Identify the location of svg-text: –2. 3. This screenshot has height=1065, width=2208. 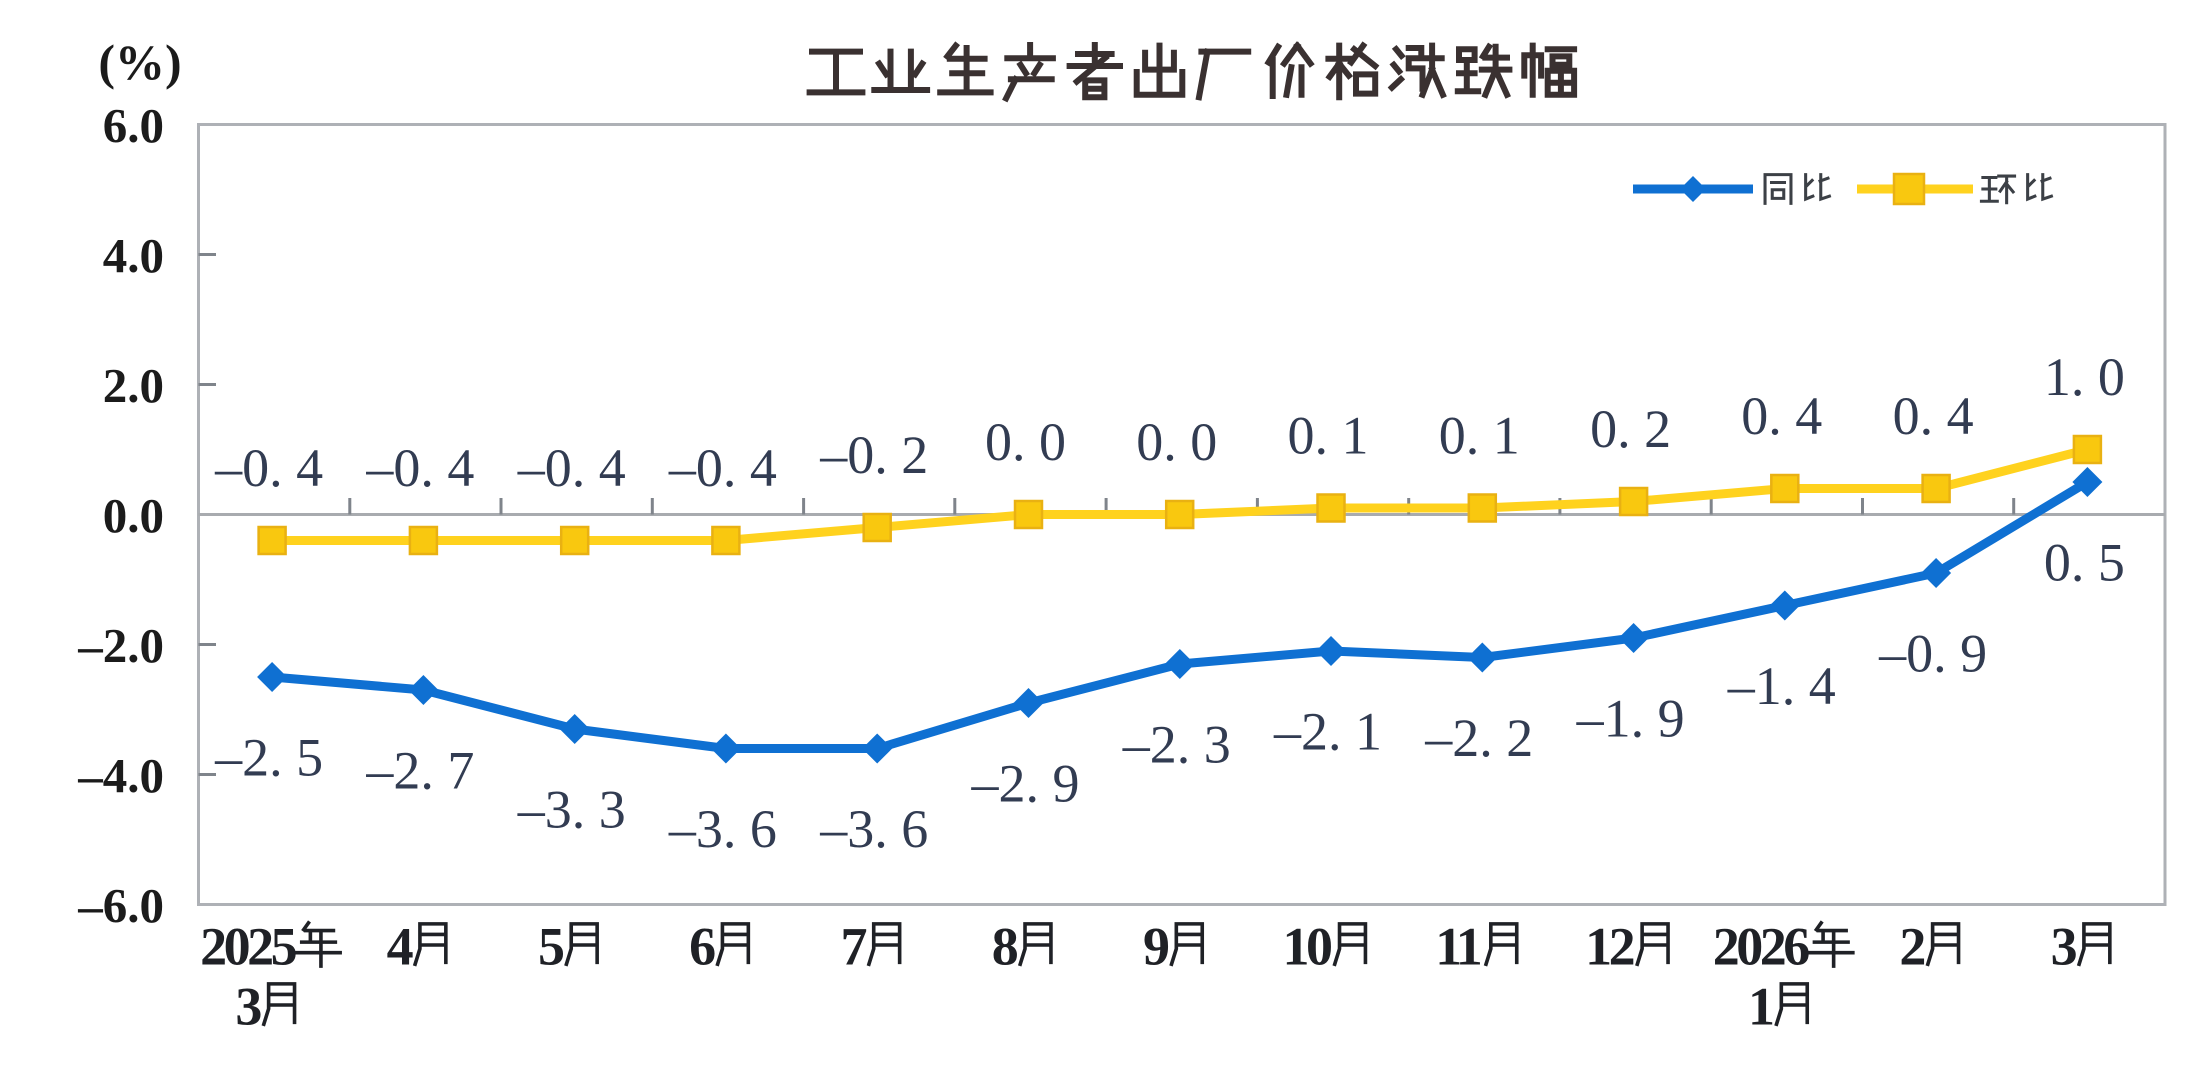
(1176, 744).